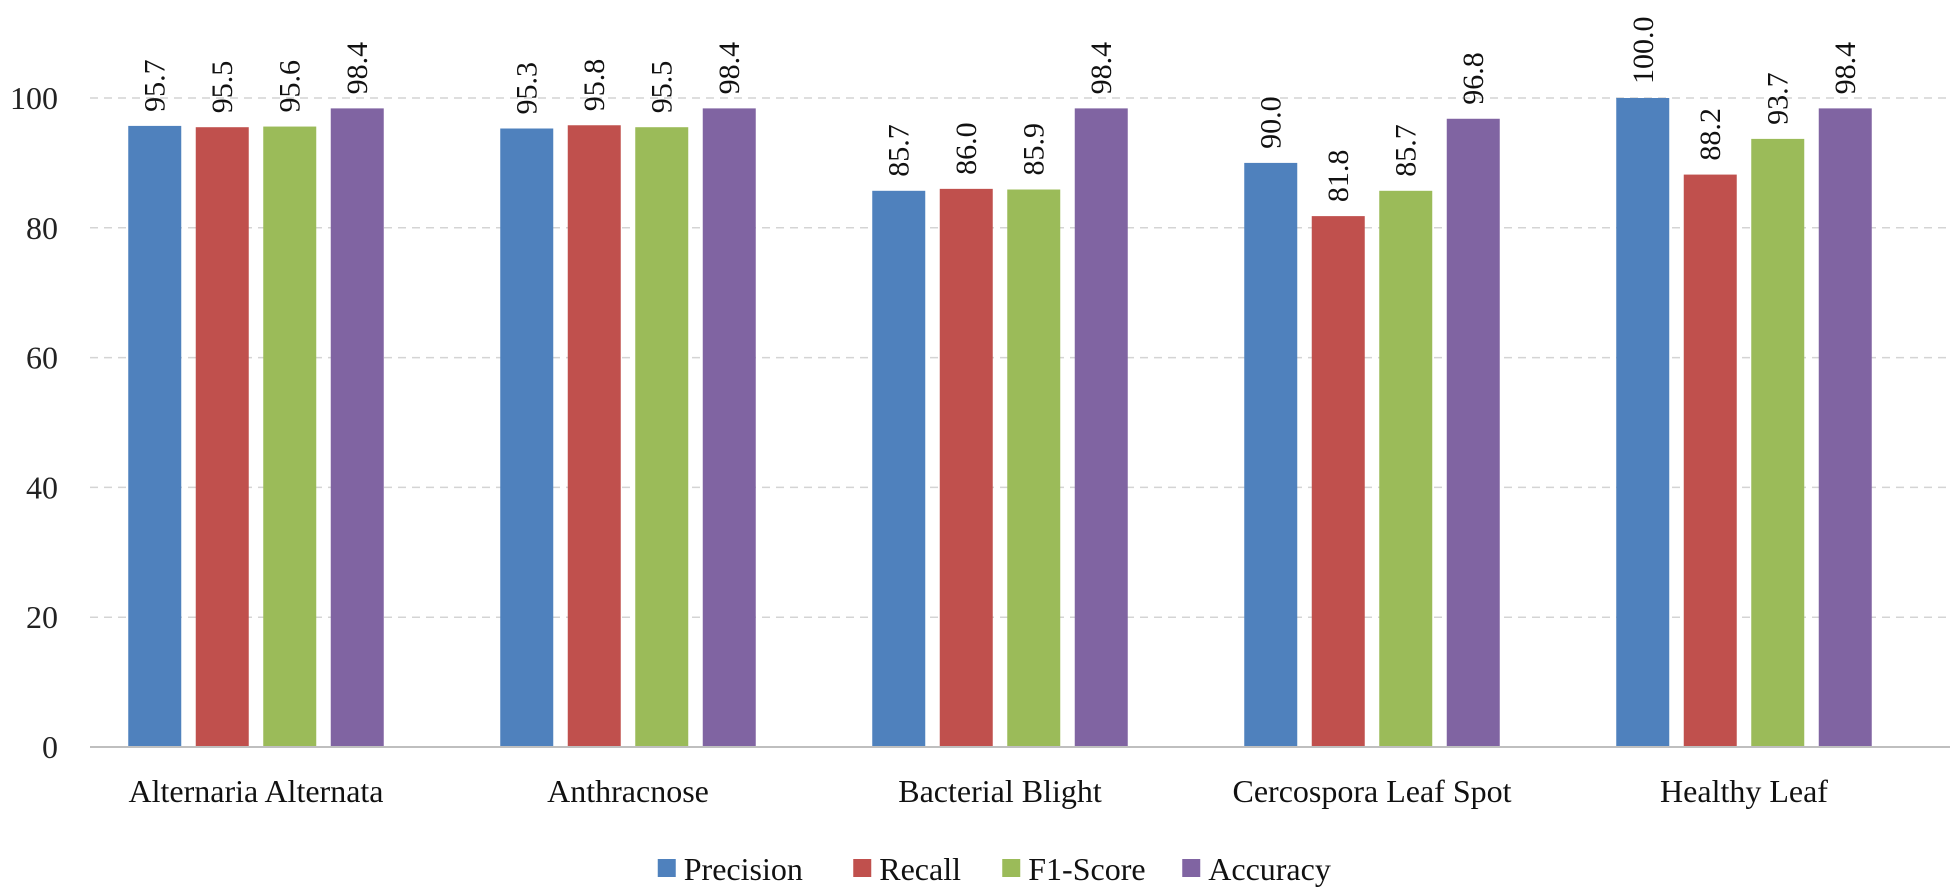  What do you see at coordinates (42, 228) in the screenshot?
I see `y-tick-label: 80` at bounding box center [42, 228].